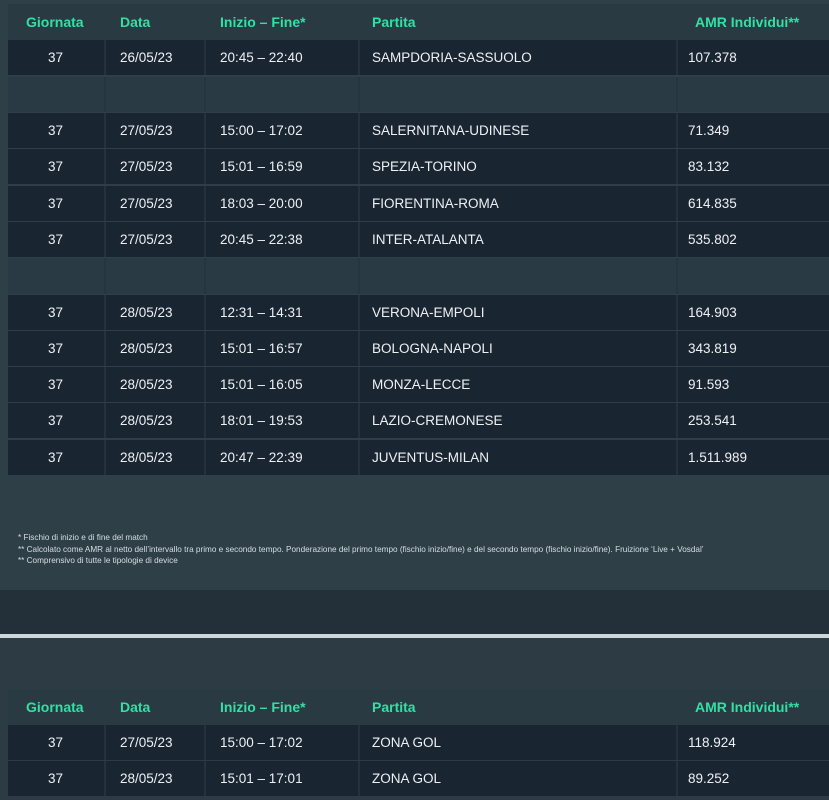 Image resolution: width=829 pixels, height=800 pixels. I want to click on cell-amr: 71.349, so click(709, 130).